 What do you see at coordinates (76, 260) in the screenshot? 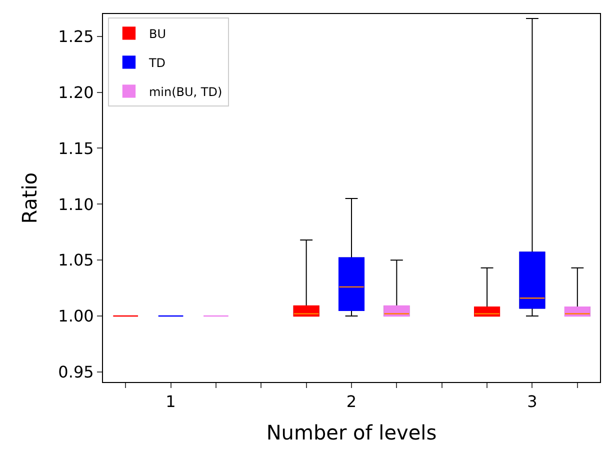
I see `y-tick-label: 1.05` at bounding box center [76, 260].